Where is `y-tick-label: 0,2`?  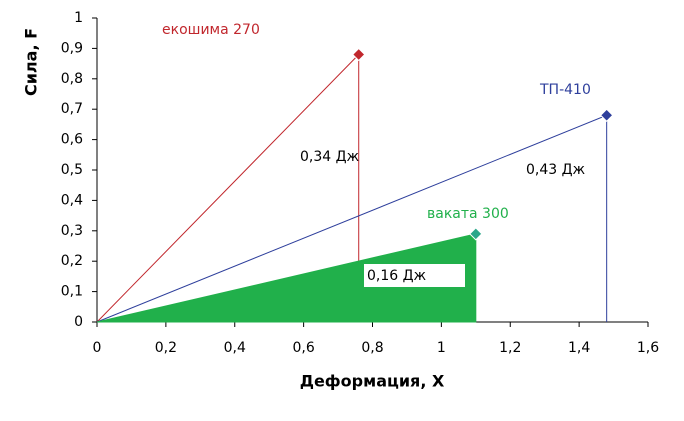
y-tick-label: 0,2 is located at coordinates (72, 261).